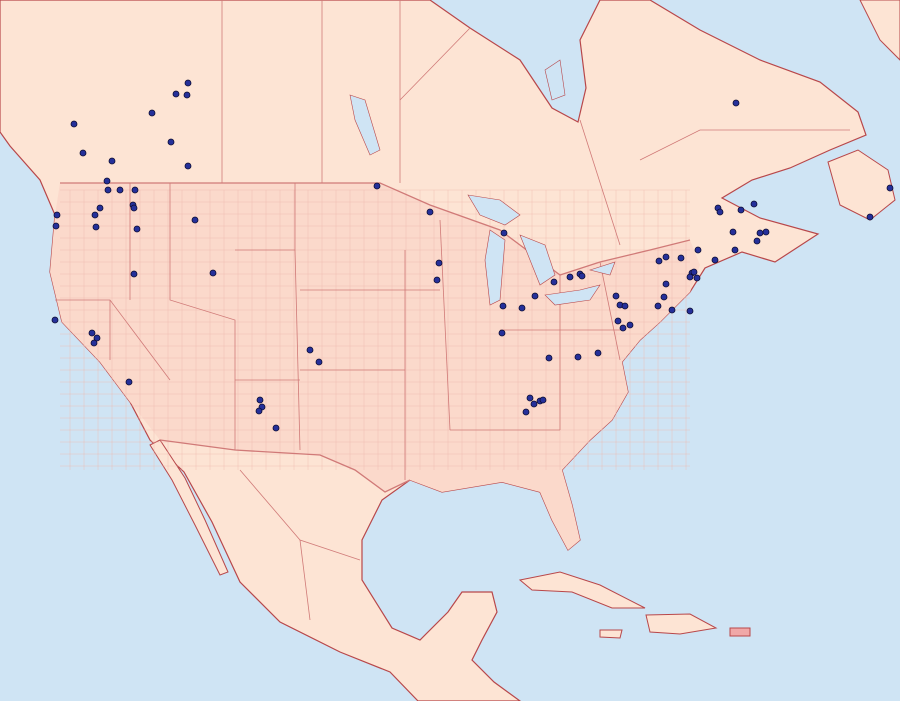  Describe the element at coordinates (681, 624) in the screenshot. I see `hispaniola` at that location.